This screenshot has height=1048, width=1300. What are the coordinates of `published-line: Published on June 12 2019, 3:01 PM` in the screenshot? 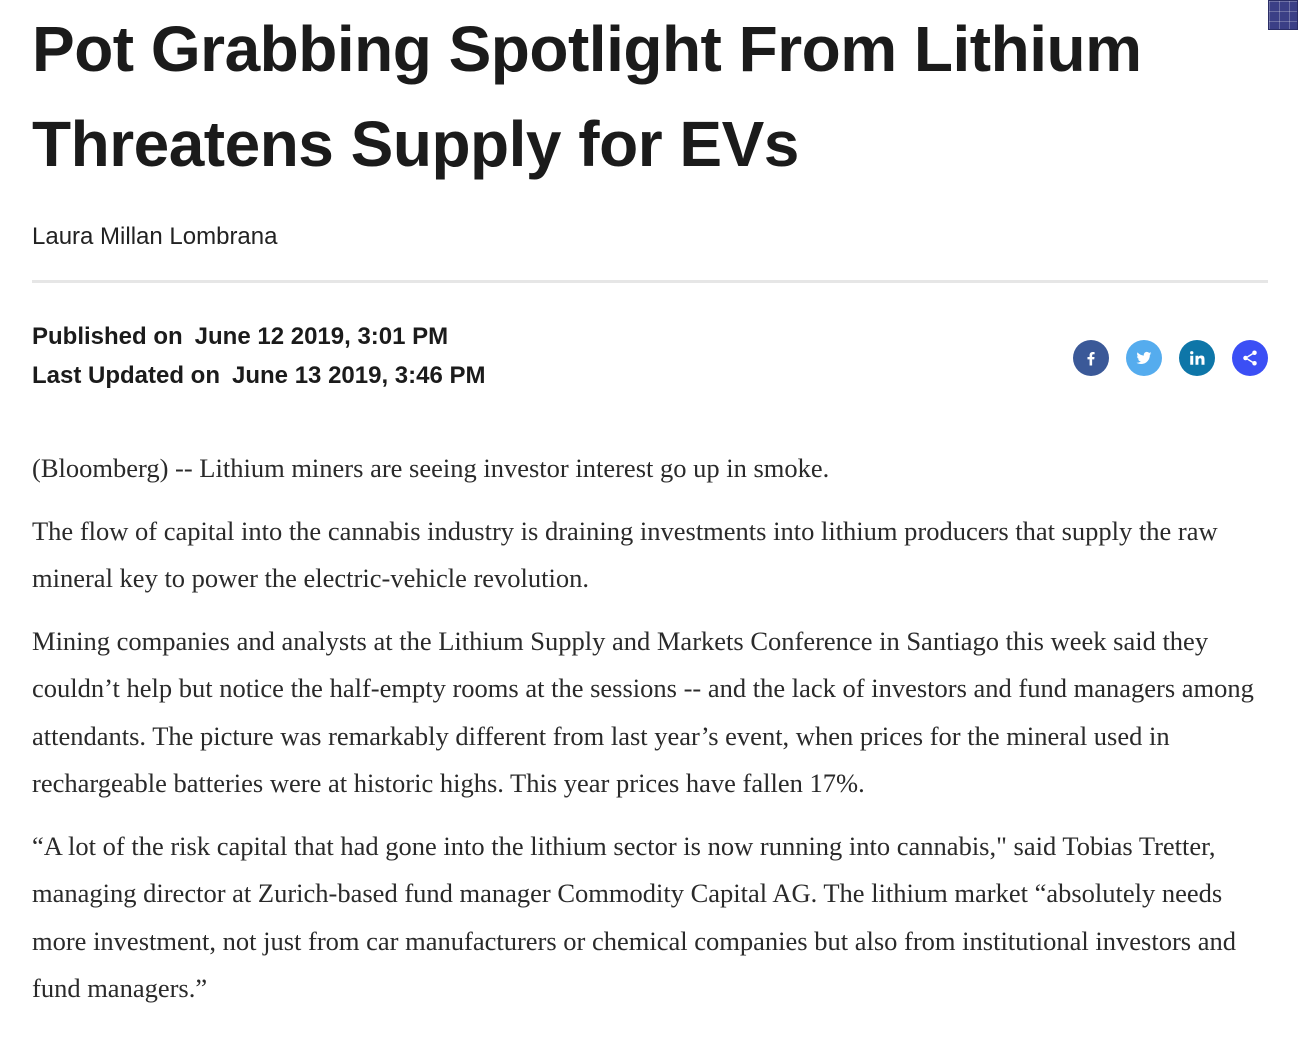 It's located at (259, 336).